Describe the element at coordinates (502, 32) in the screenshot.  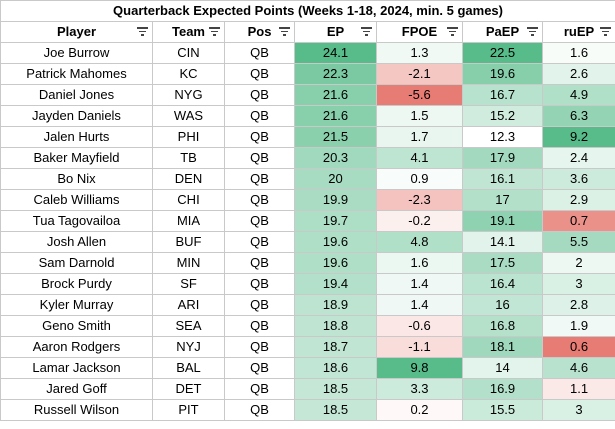
I see `column-header-paep: PaEP` at that location.